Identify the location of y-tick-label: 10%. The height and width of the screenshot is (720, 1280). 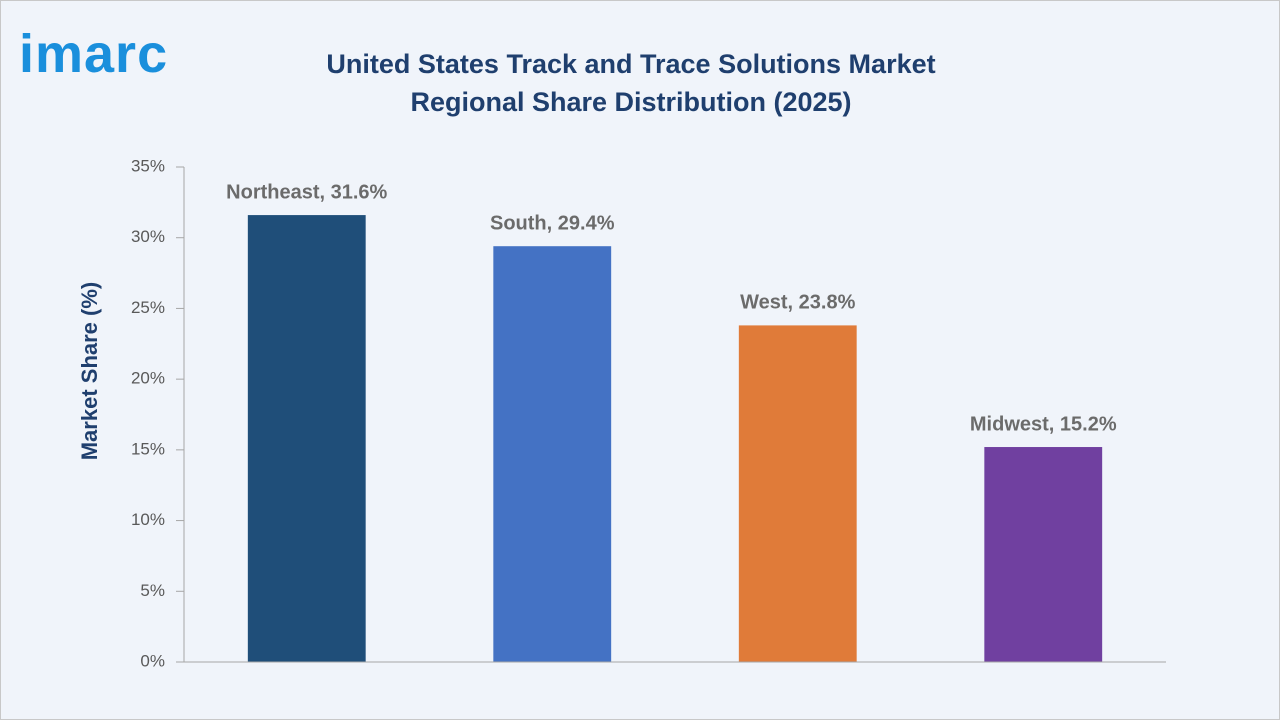
(148, 519).